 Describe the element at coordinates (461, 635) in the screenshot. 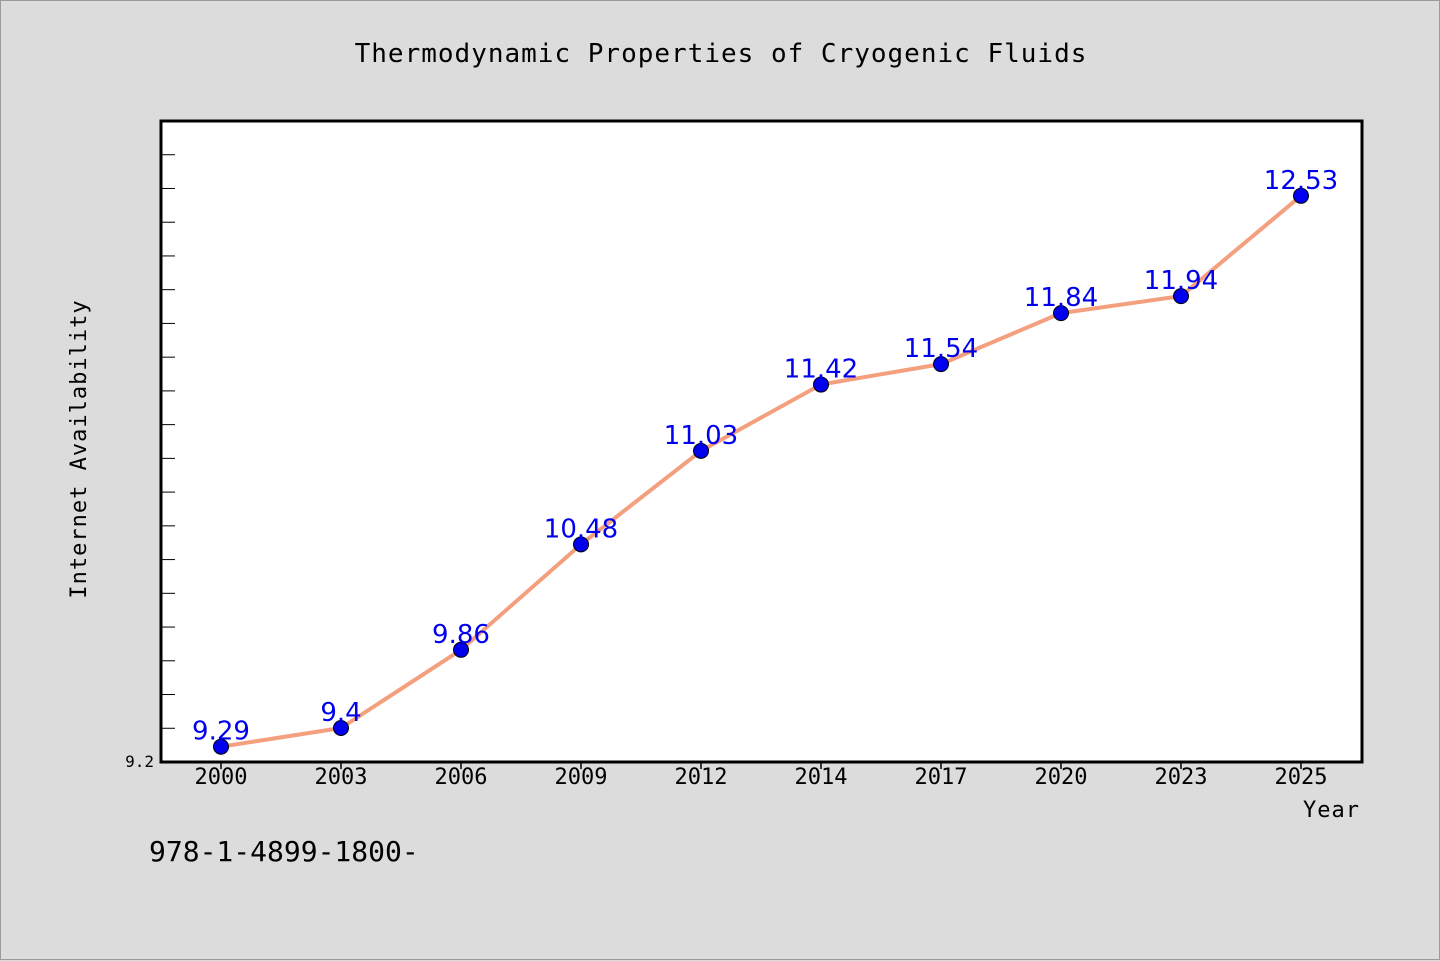

I see `data-label: 9.86` at that location.